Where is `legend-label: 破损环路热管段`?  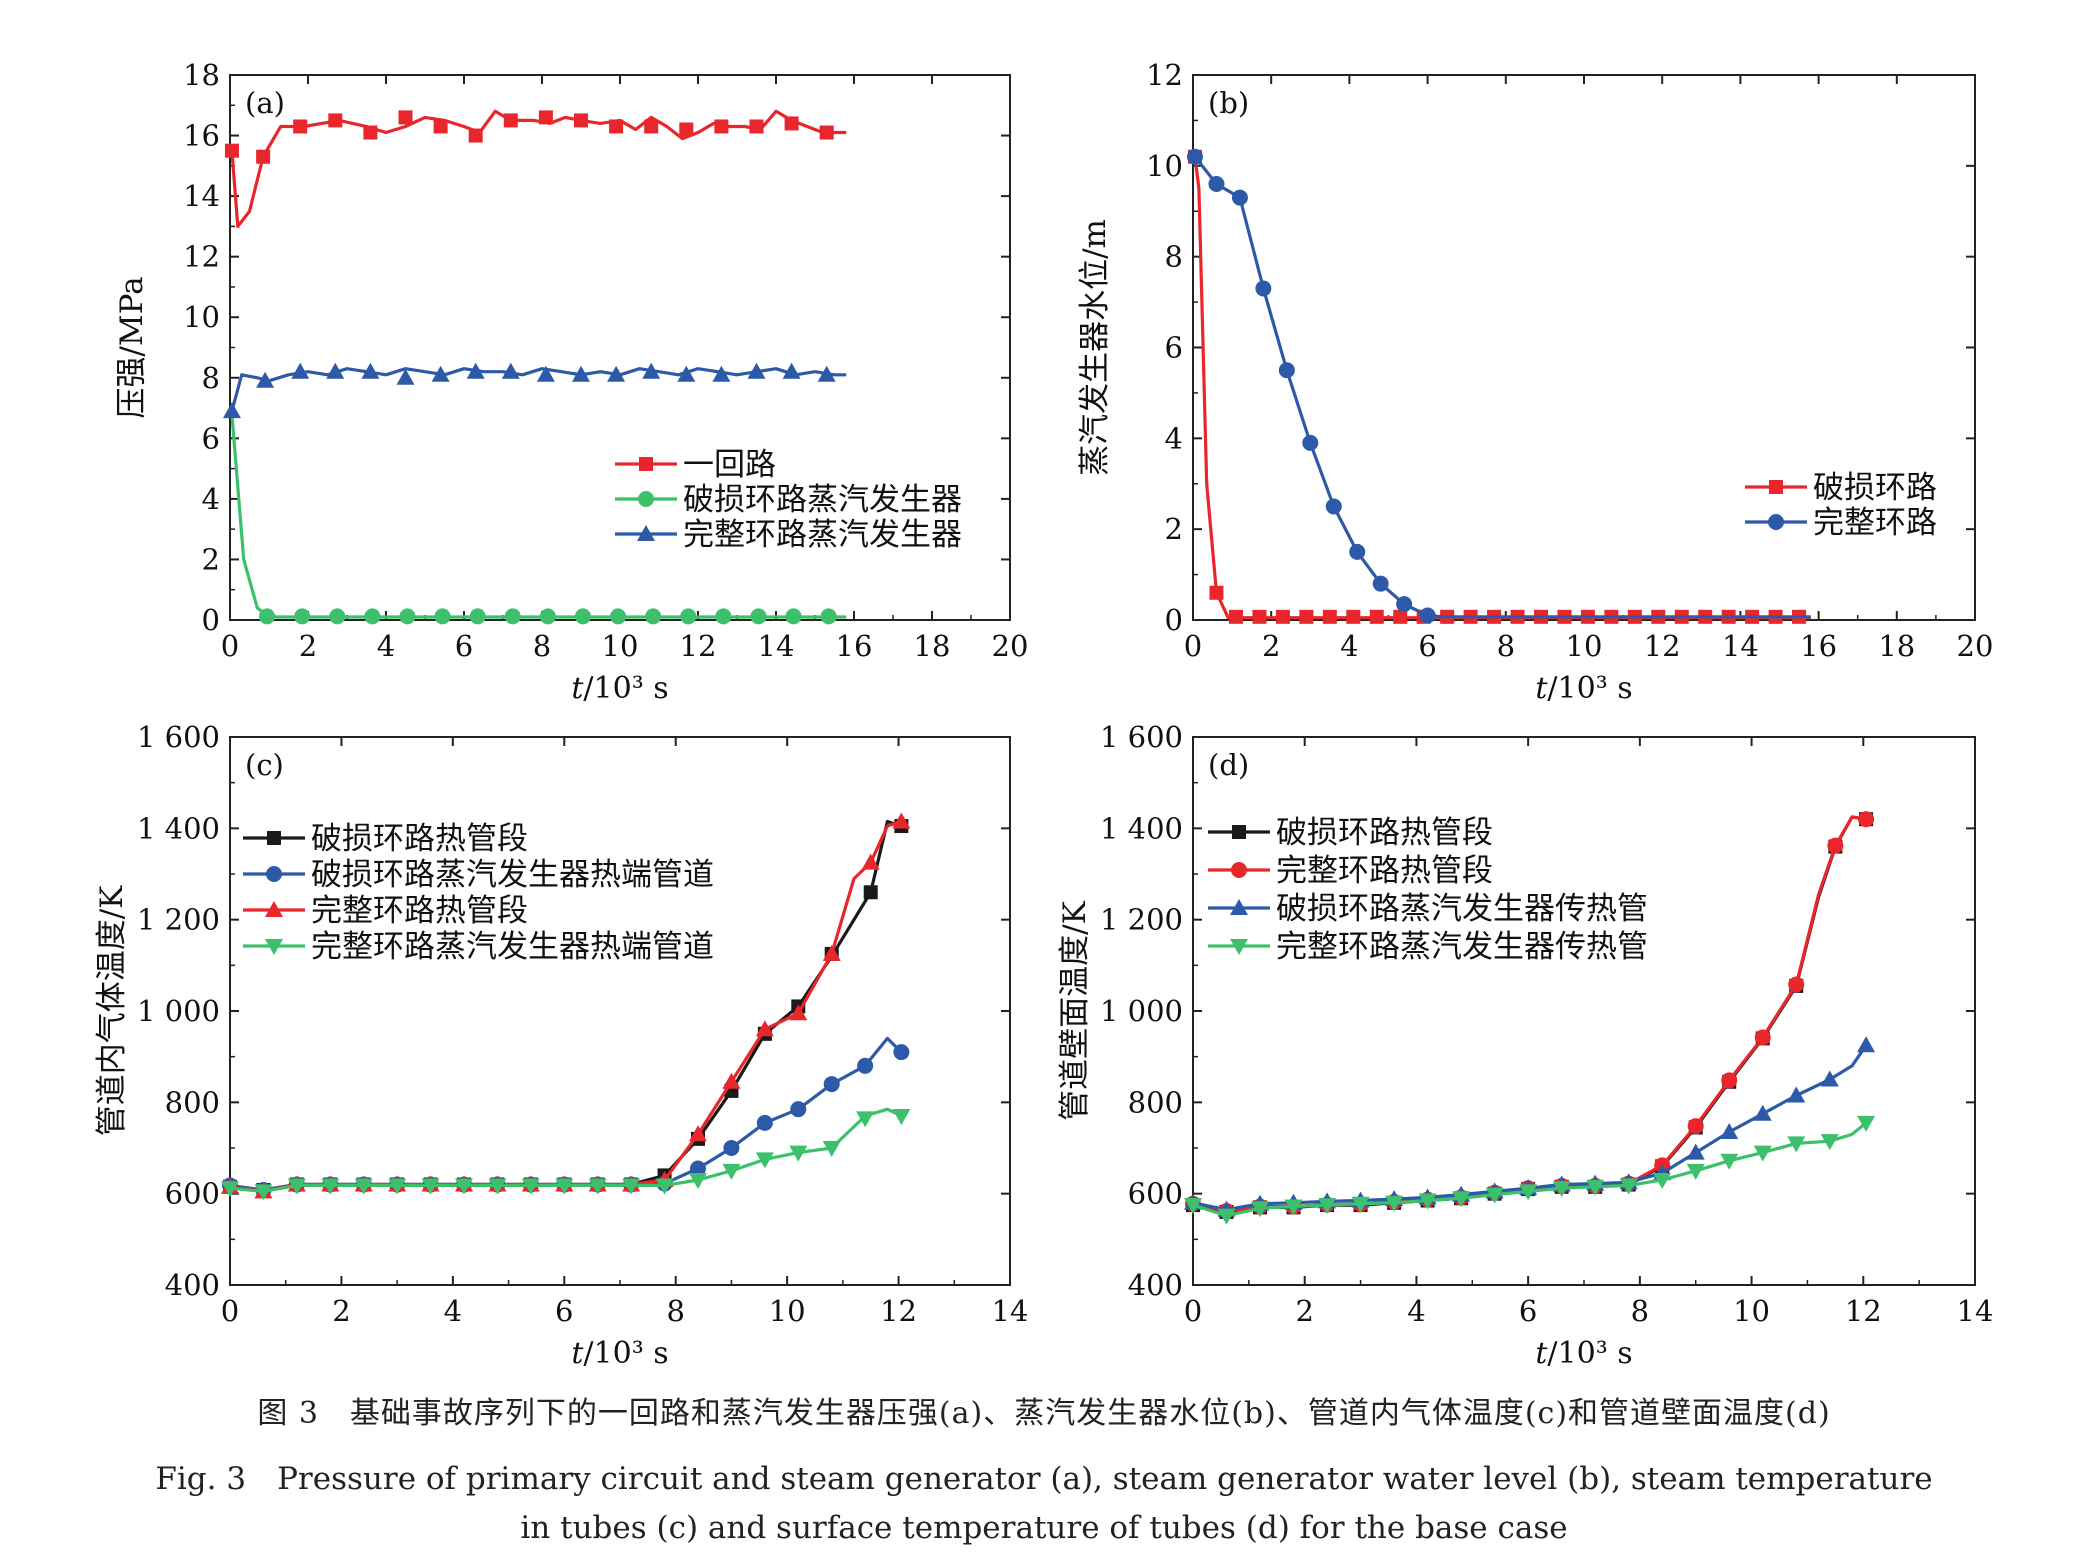 legend-label: 破损环路热管段 is located at coordinates (419, 839).